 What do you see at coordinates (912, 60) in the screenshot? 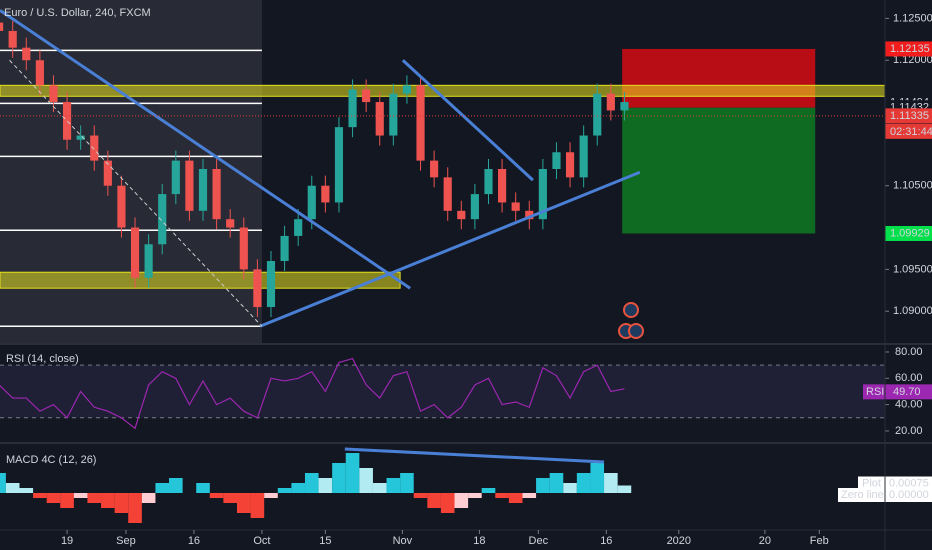
I see `y-tick-label: 1.12000` at bounding box center [912, 60].